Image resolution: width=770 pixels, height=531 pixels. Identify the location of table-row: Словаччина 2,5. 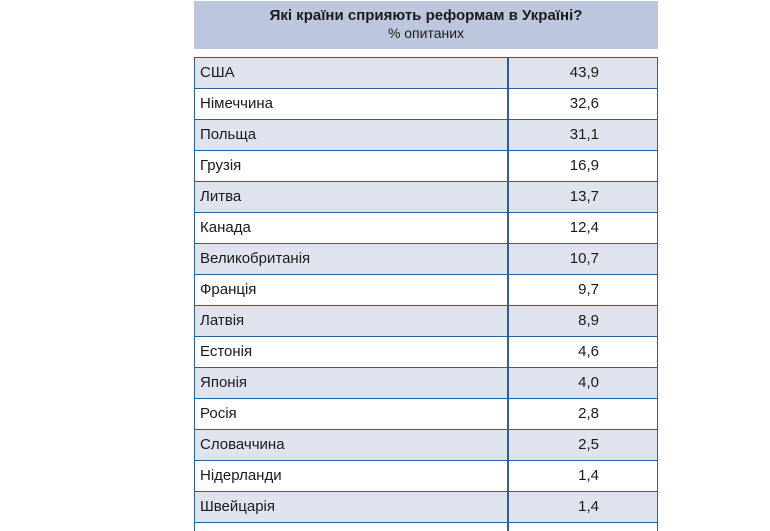
(426, 445).